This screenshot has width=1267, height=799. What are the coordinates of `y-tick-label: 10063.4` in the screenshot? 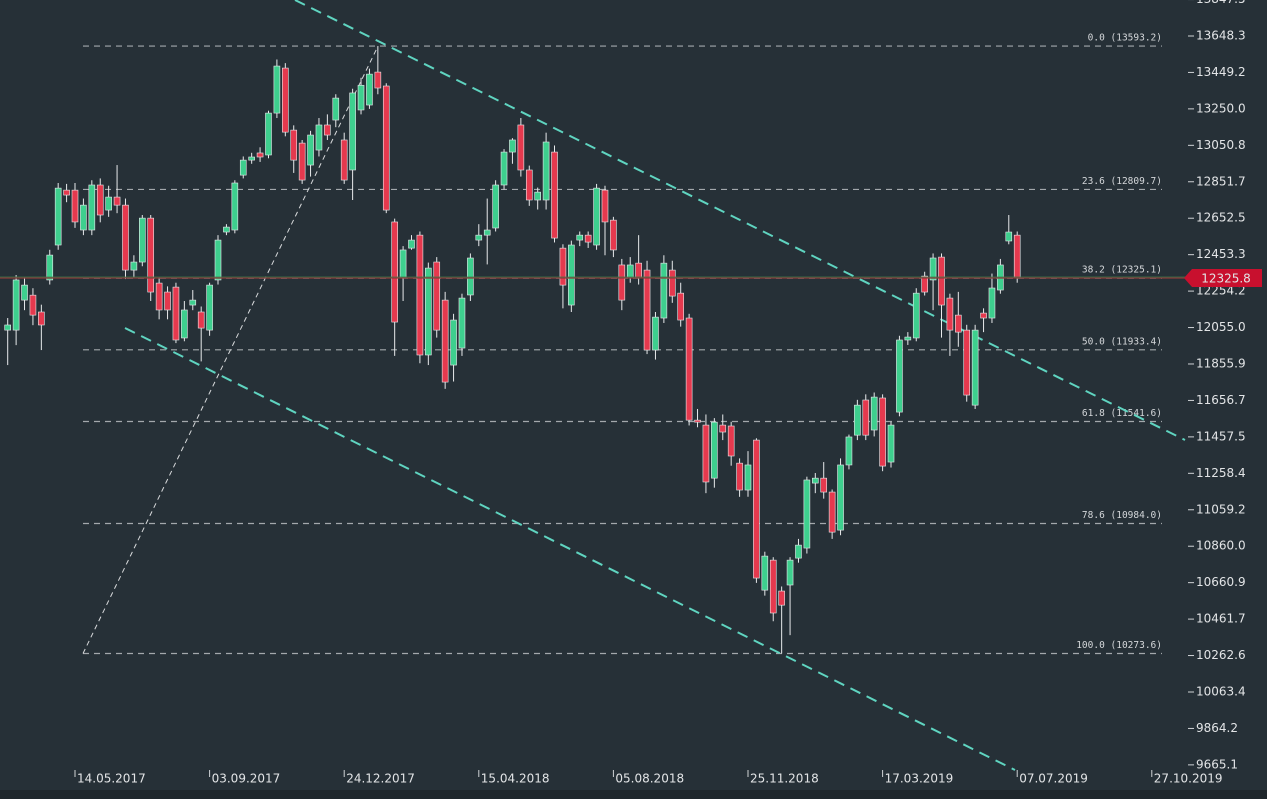 It's located at (1221, 691).